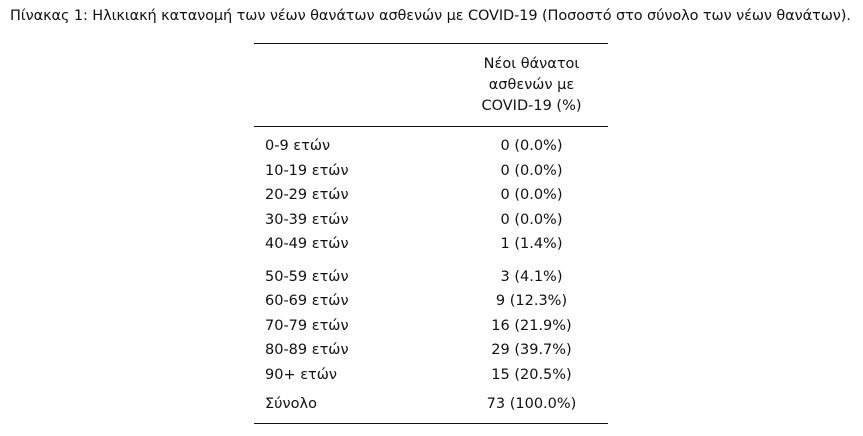  Describe the element at coordinates (307, 244) in the screenshot. I see `age-group-label: 40-49 ετών` at that location.